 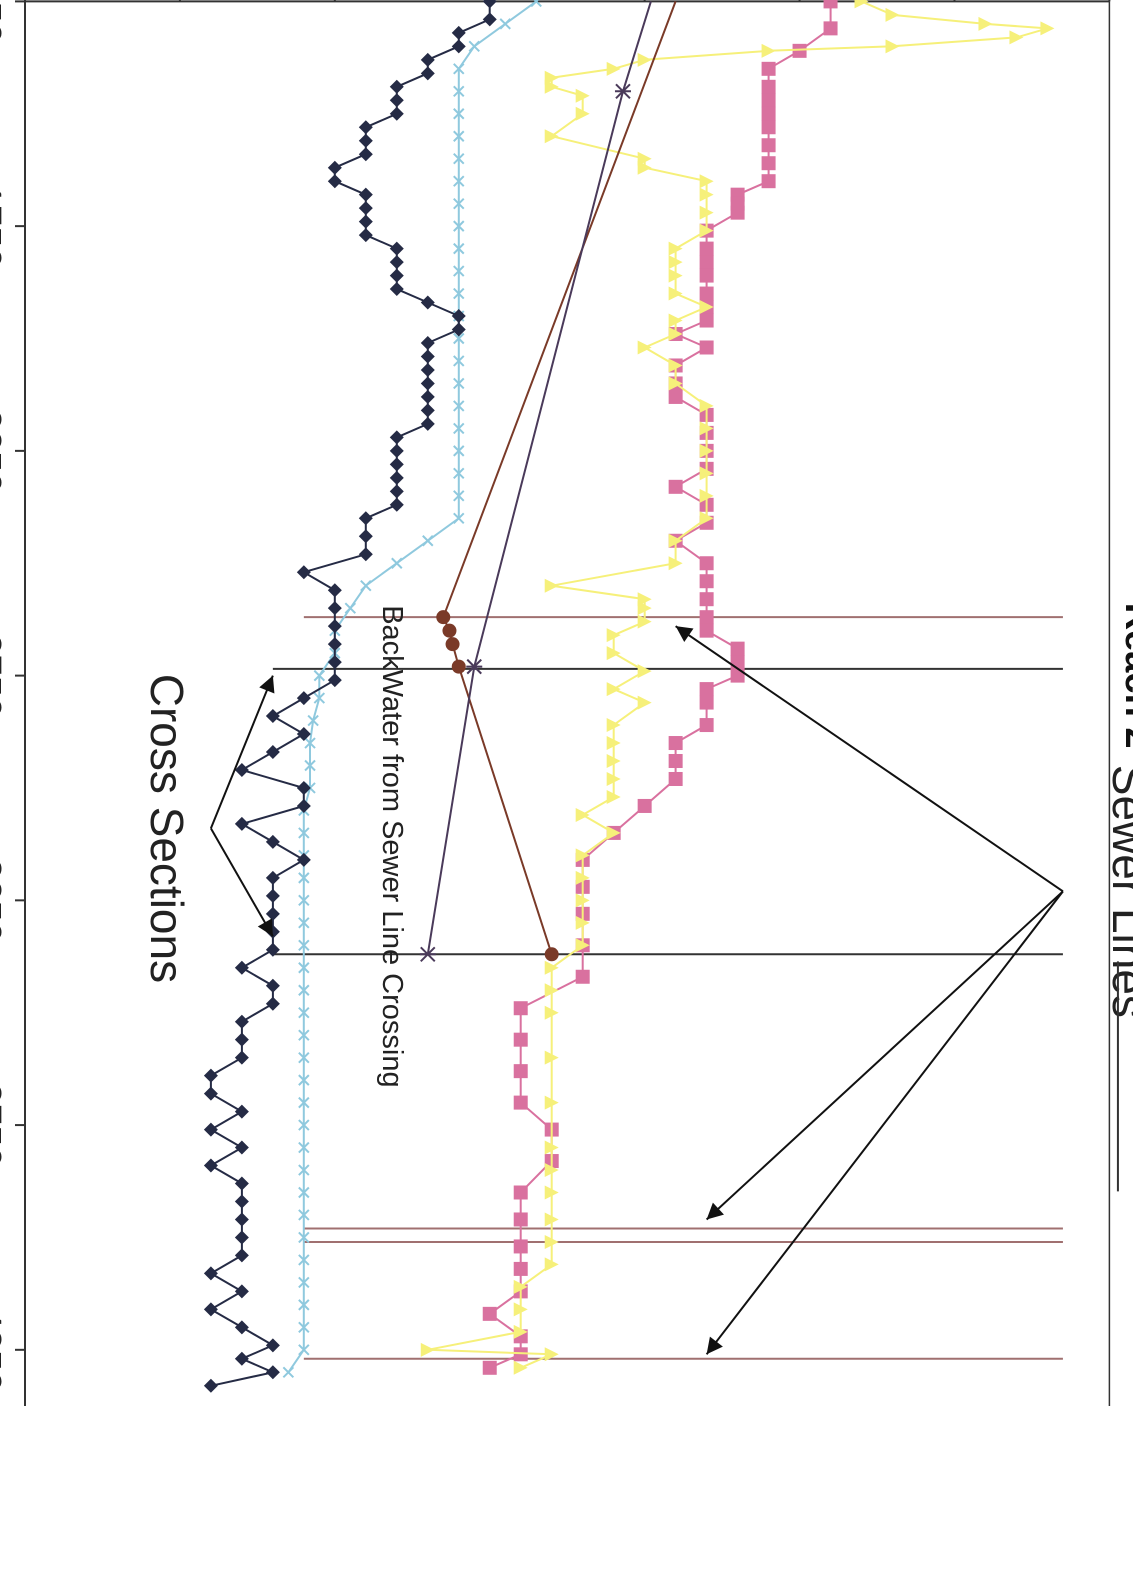 I want to click on cross-arrow-1-head, so click(x=267, y=684).